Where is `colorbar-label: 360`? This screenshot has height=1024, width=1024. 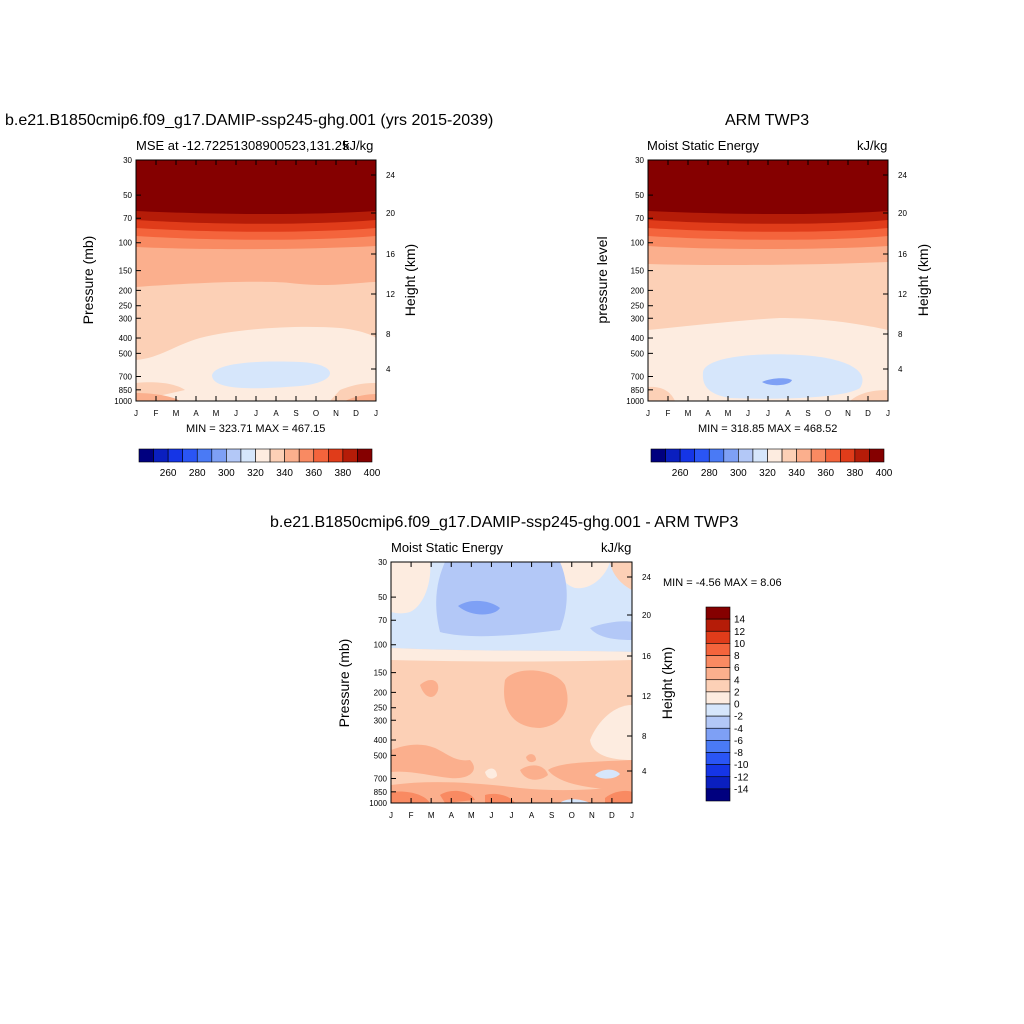
colorbar-label: 360 is located at coordinates (825, 473).